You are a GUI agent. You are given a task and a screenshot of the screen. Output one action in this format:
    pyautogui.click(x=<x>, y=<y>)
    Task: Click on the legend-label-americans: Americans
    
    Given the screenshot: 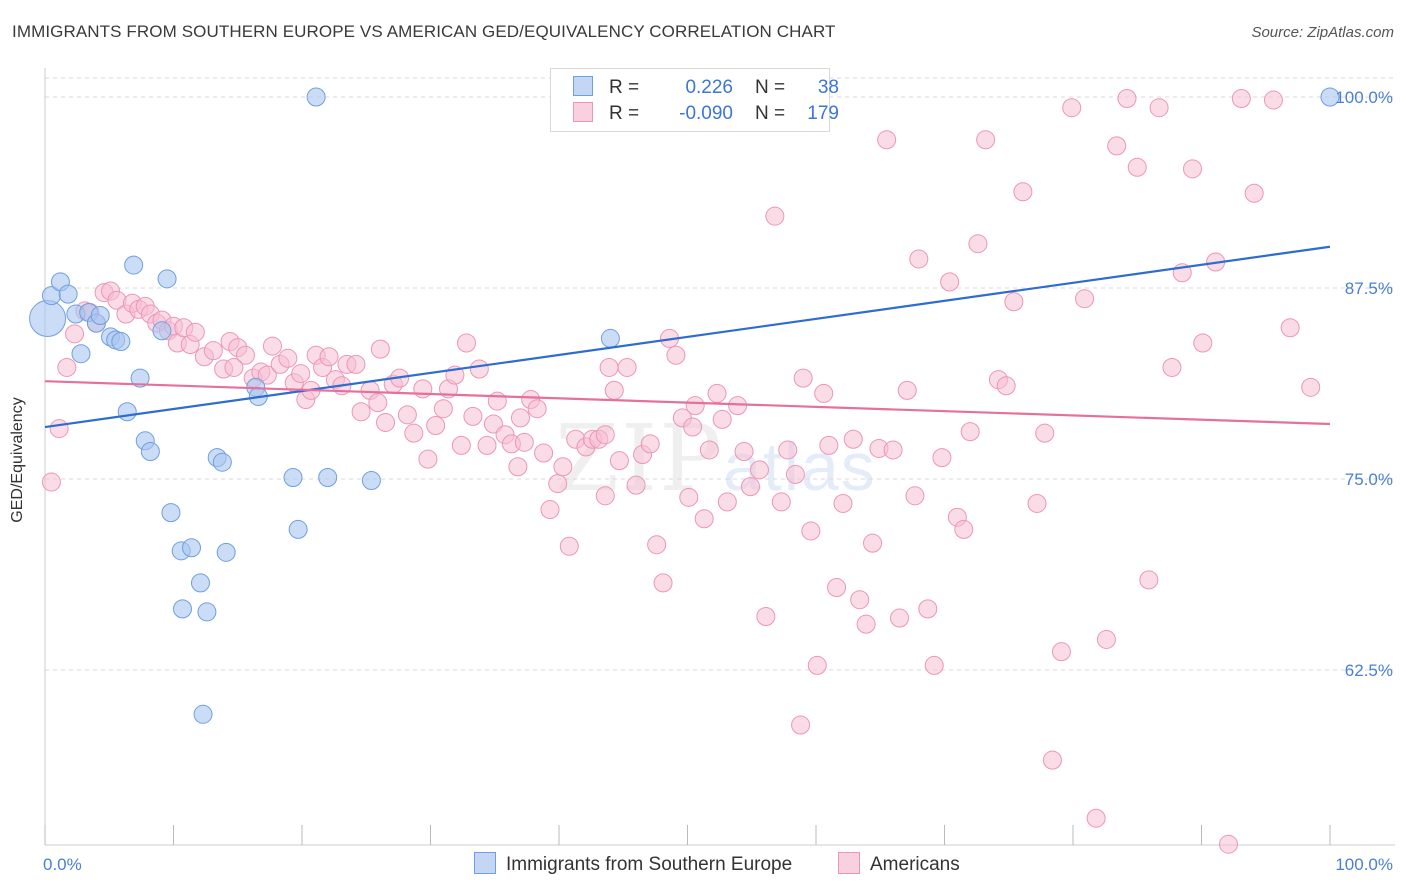 What is the action you would take?
    pyautogui.click(x=915, y=864)
    